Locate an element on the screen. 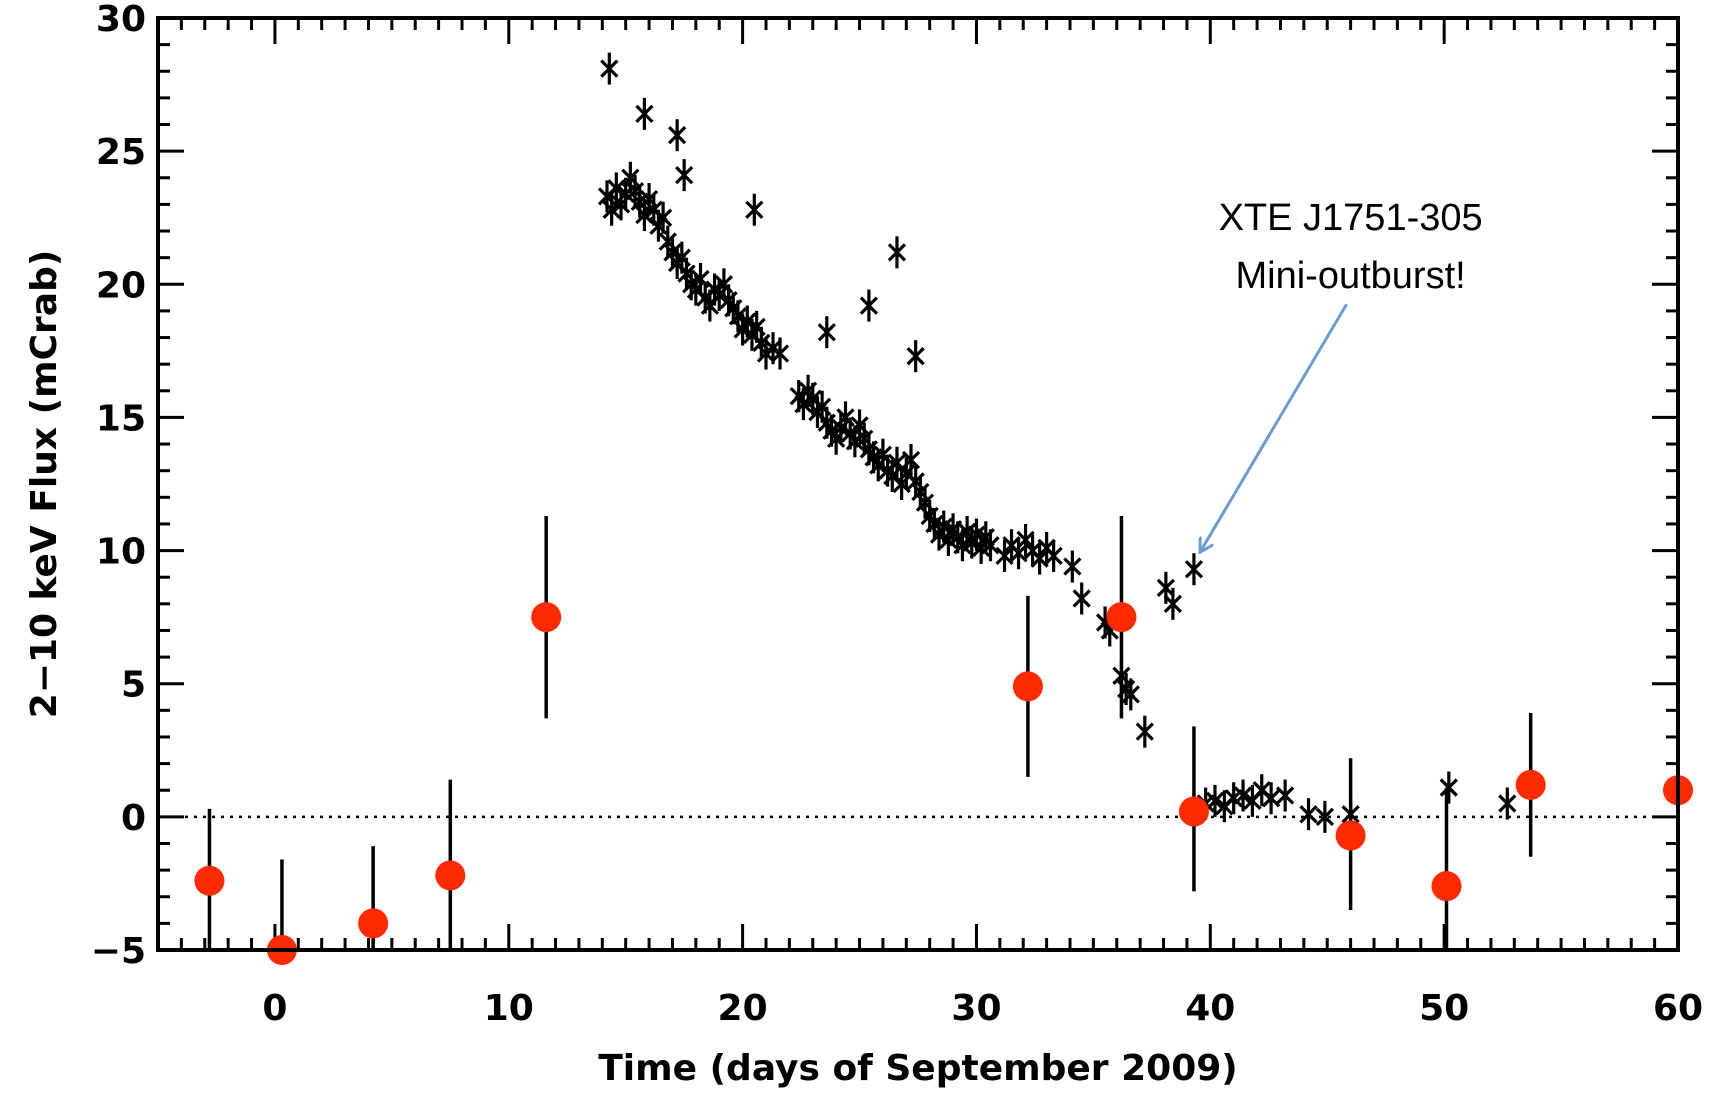 The height and width of the screenshot is (1094, 1716). x-tick-label: 40 is located at coordinates (1210, 1008).